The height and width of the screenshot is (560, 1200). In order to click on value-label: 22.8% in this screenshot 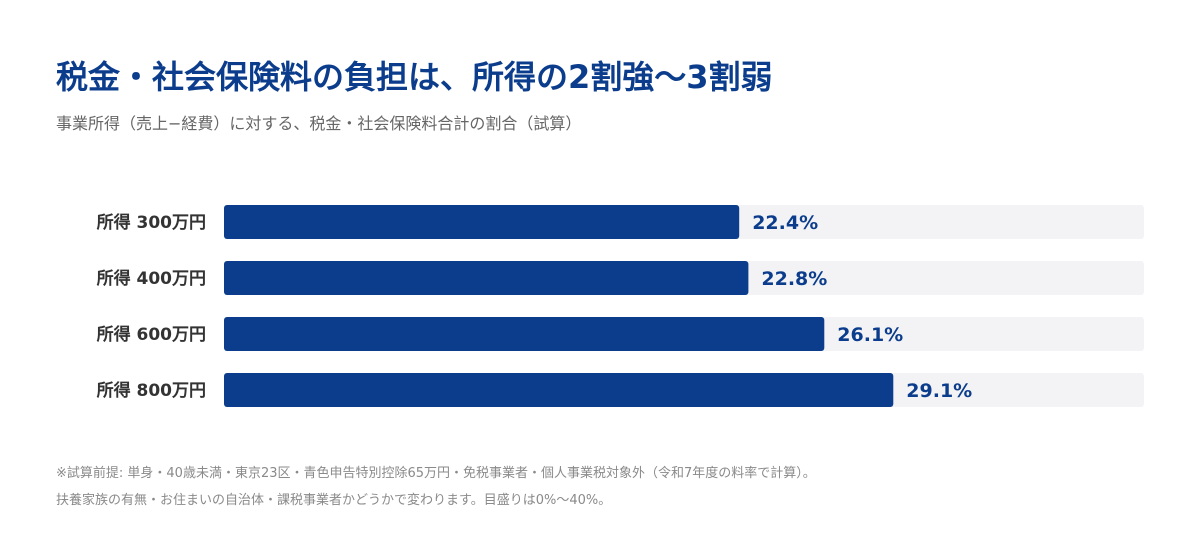, I will do `click(794, 279)`.